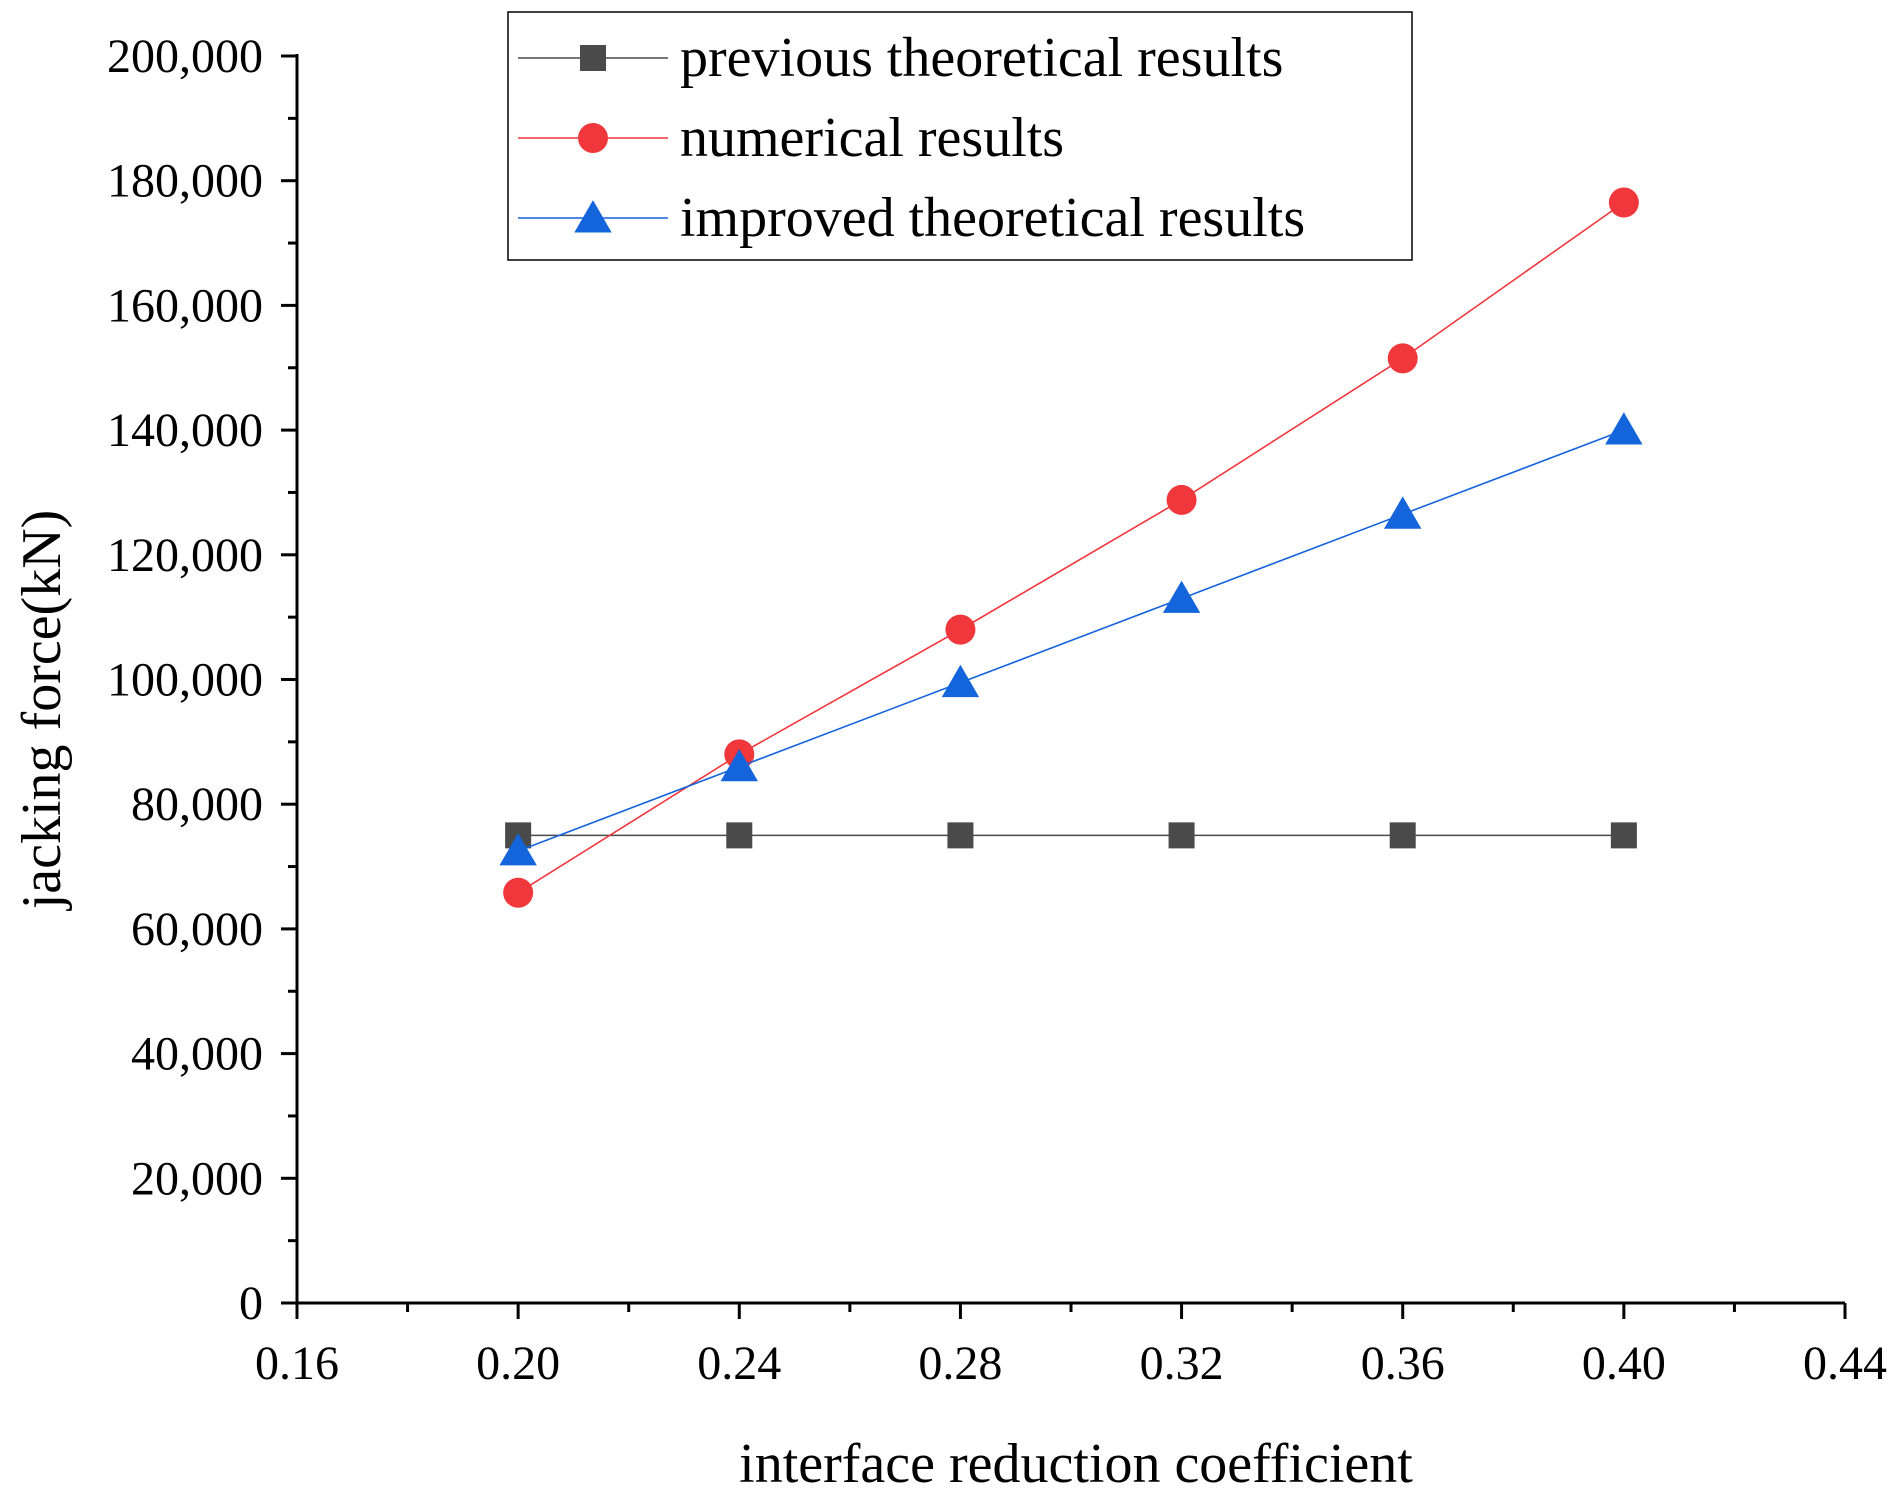 This screenshot has height=1503, width=1896. I want to click on y-tick-label: 20,000, so click(197, 1178).